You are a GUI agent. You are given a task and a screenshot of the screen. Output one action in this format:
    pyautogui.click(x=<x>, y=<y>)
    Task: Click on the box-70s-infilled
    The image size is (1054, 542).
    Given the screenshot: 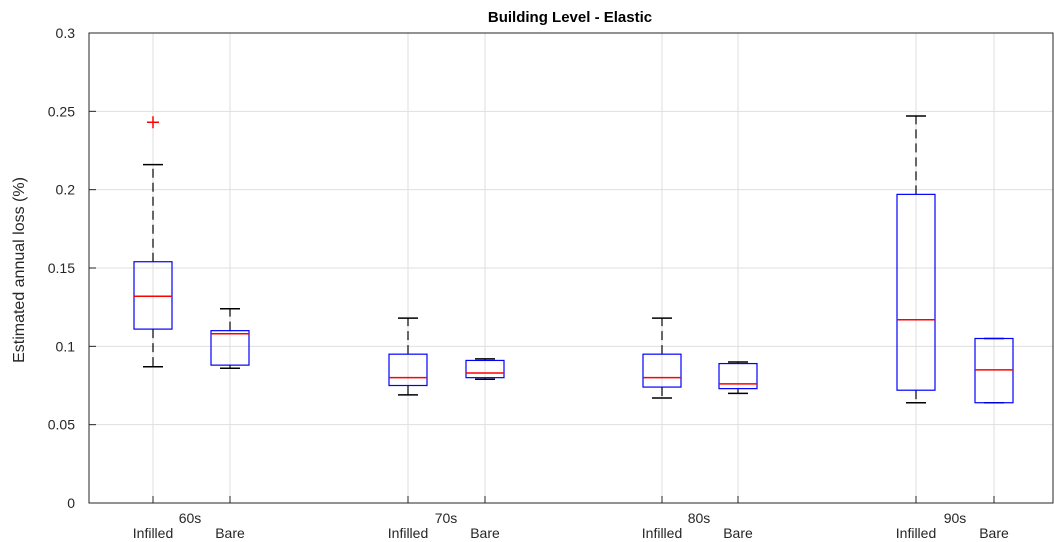 What is the action you would take?
    pyautogui.click(x=408, y=356)
    